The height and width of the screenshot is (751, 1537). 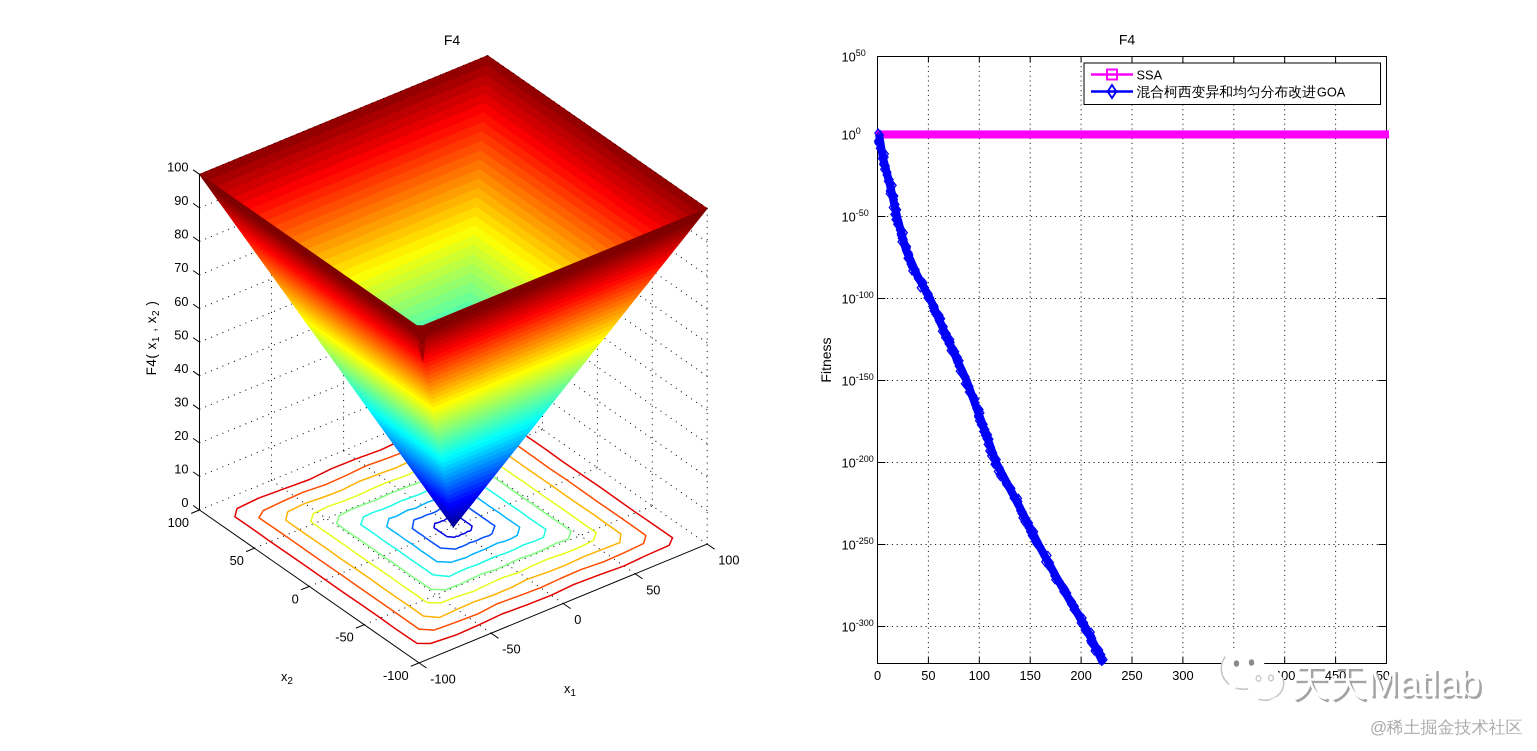 What do you see at coordinates (1182, 675) in the screenshot?
I see `svg-text: 300` at bounding box center [1182, 675].